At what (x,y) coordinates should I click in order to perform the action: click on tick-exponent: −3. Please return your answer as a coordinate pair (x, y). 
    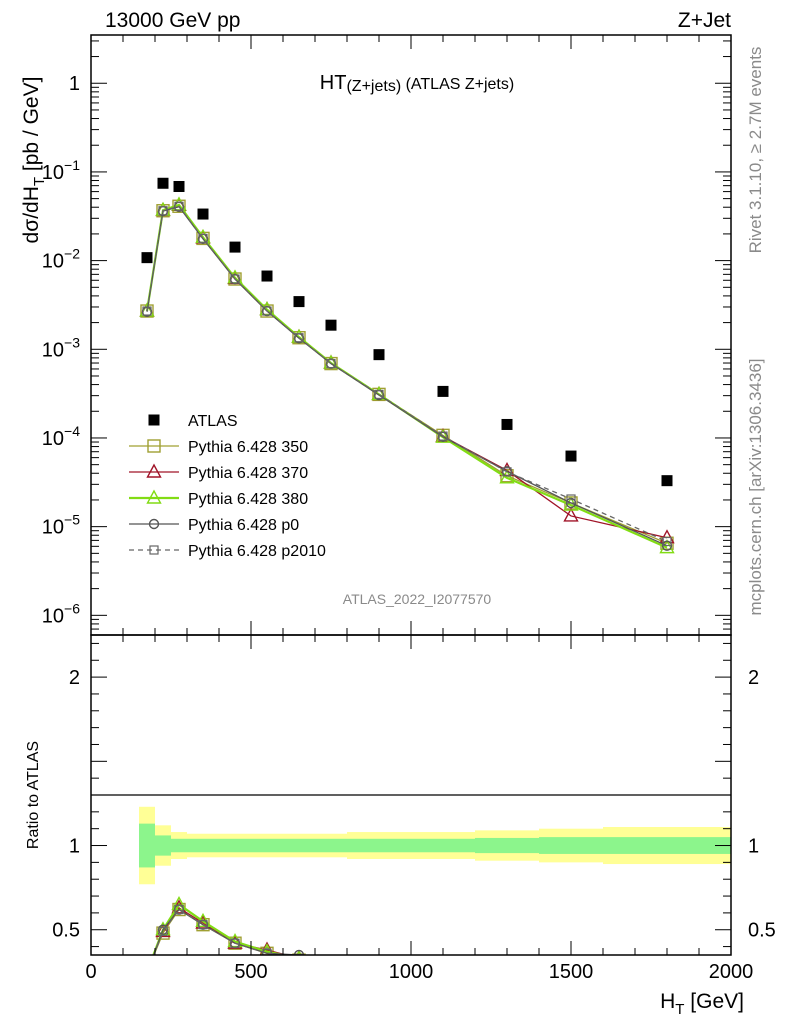
    Looking at the image, I should click on (72, 342).